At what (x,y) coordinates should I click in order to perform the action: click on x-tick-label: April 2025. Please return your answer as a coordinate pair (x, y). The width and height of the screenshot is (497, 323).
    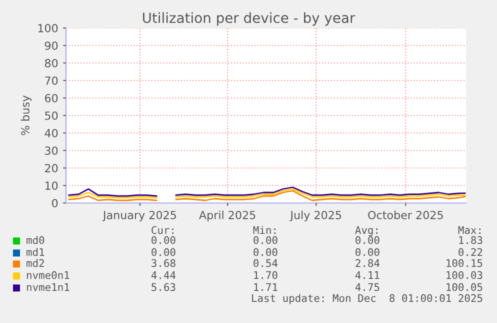
    Looking at the image, I should click on (227, 216).